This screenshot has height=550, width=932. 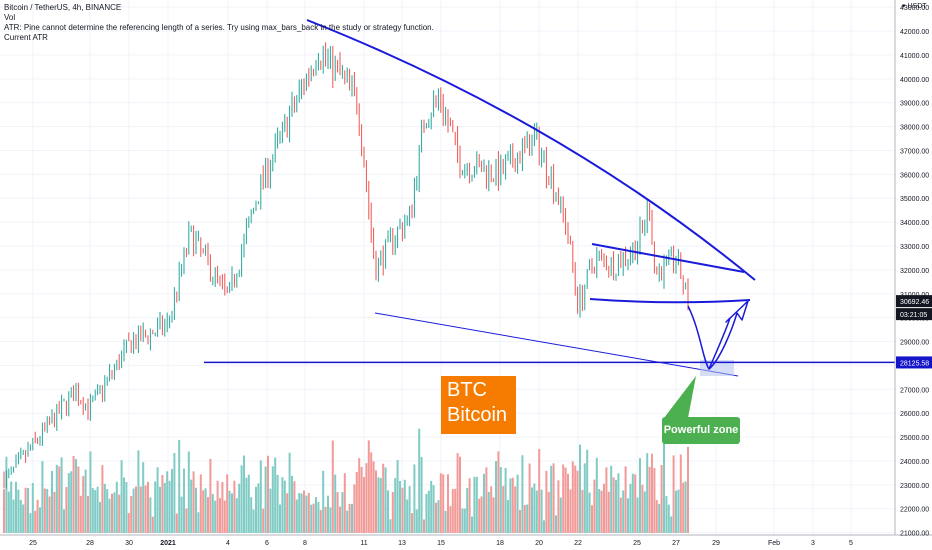 I want to click on currency-selector: ▾ USDT, so click(x=914, y=6).